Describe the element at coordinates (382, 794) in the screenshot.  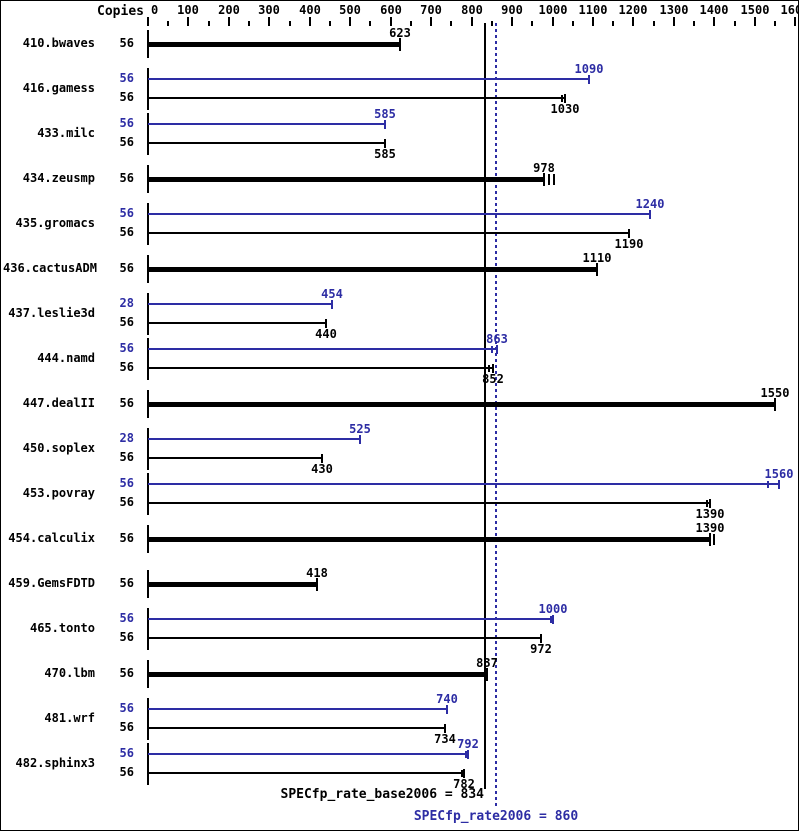
I see `footer-base-result-label: SPECfp_rate_base2006 = 834` at that location.